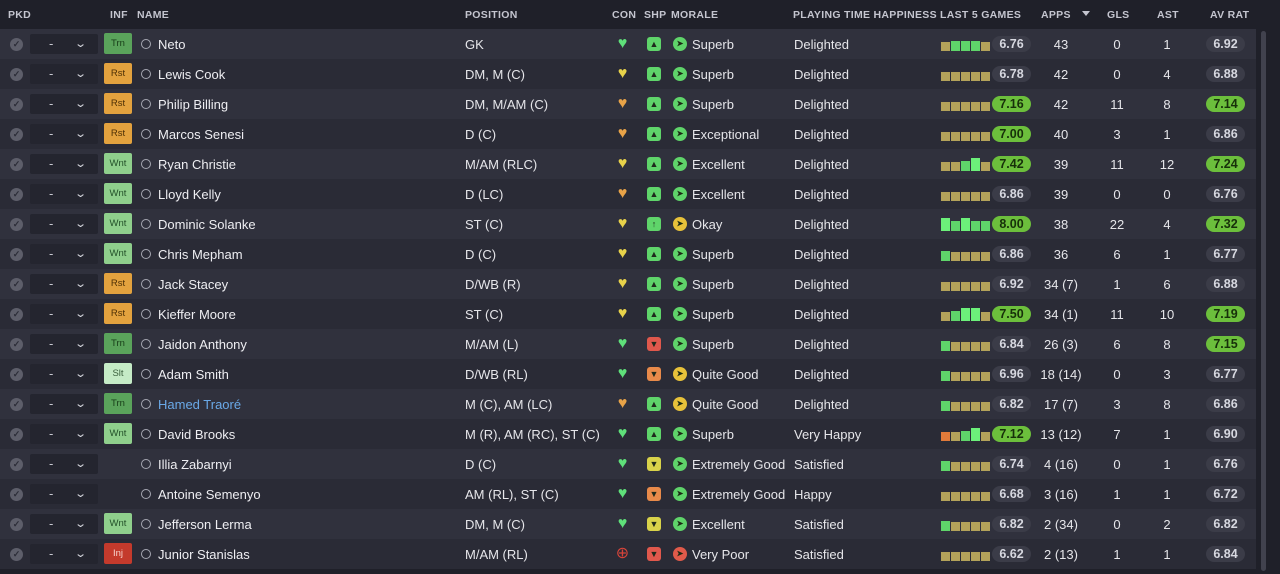 Image resolution: width=1280 pixels, height=574 pixels. Describe the element at coordinates (172, 44) in the screenshot. I see `player-name: Neto` at that location.